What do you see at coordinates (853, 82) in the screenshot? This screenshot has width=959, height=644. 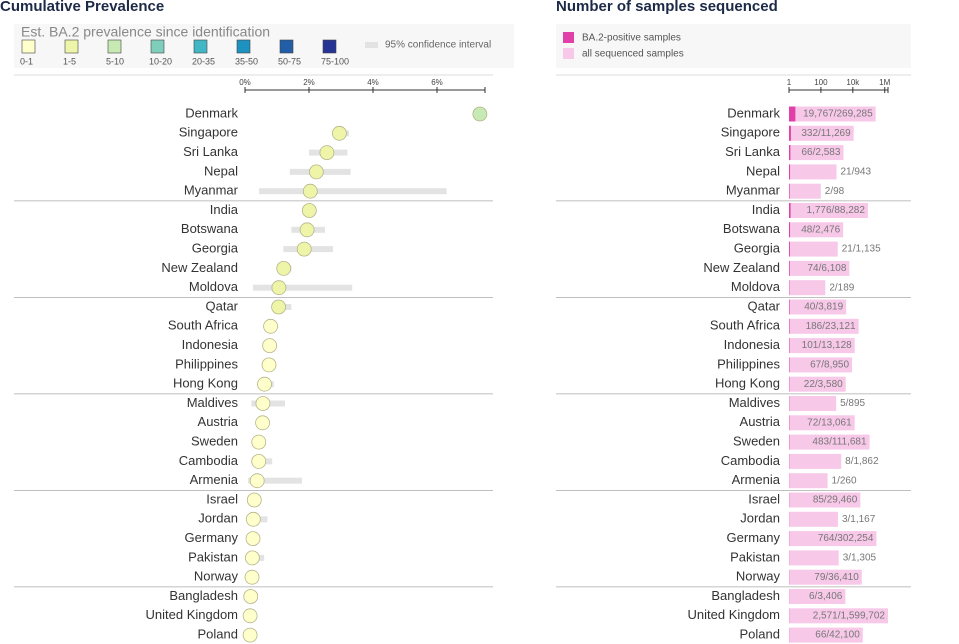 I see `x-tick-label: 10k` at bounding box center [853, 82].